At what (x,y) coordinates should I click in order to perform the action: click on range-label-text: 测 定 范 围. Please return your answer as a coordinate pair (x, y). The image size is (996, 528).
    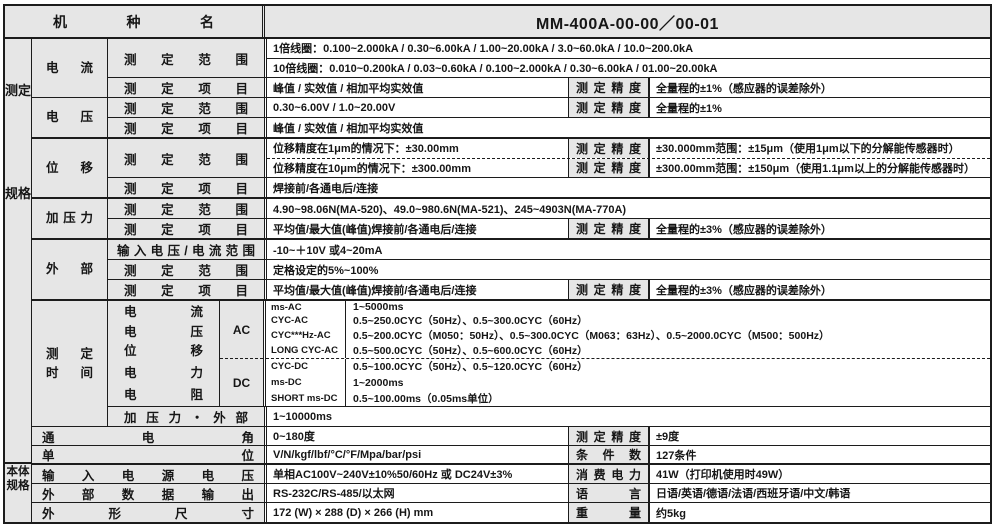
    Looking at the image, I should click on (186, 271).